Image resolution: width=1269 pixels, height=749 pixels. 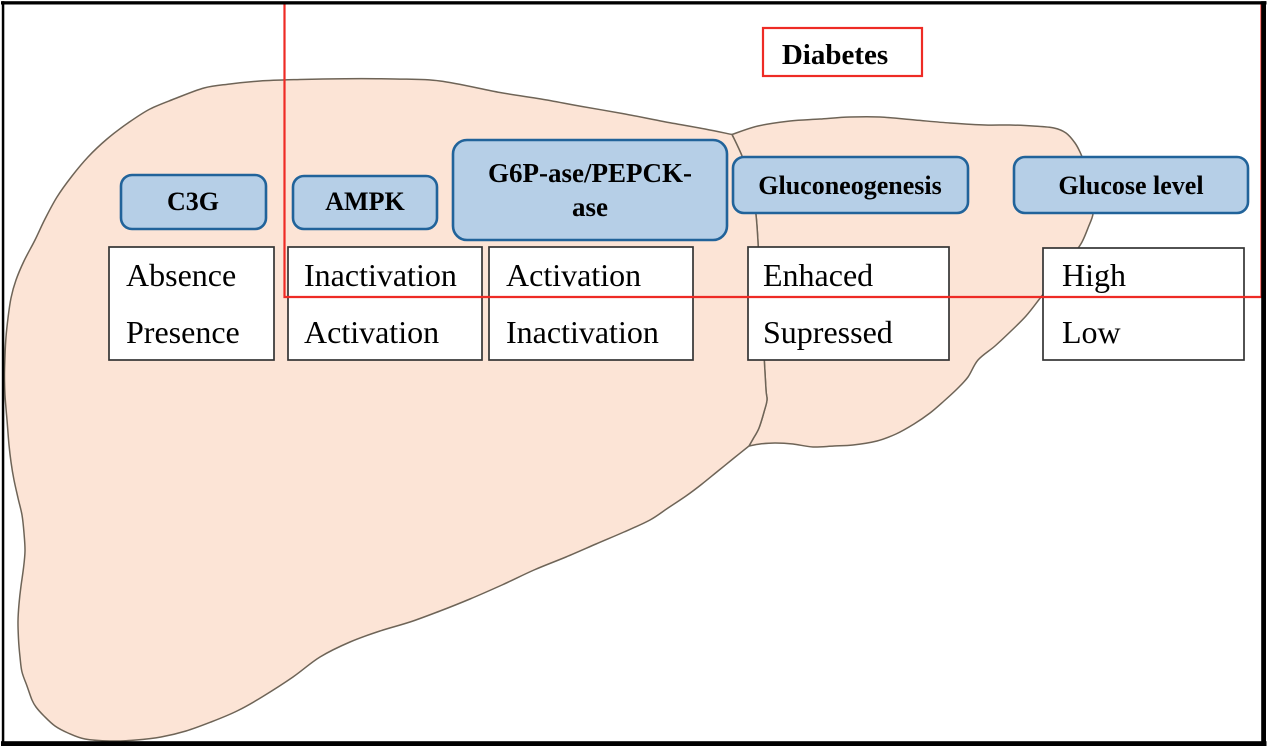 What do you see at coordinates (818, 275) in the screenshot?
I see `svg-text: Enhaced` at bounding box center [818, 275].